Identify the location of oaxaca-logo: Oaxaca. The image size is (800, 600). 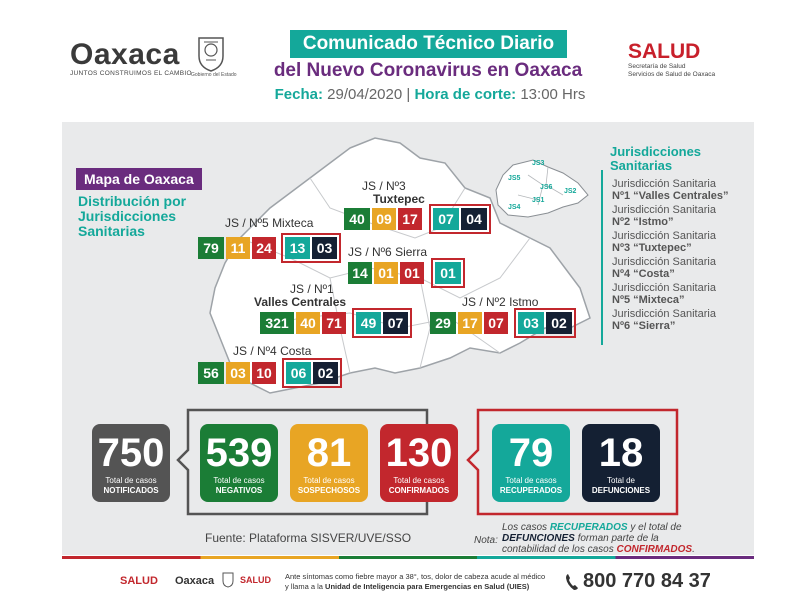
(125, 54).